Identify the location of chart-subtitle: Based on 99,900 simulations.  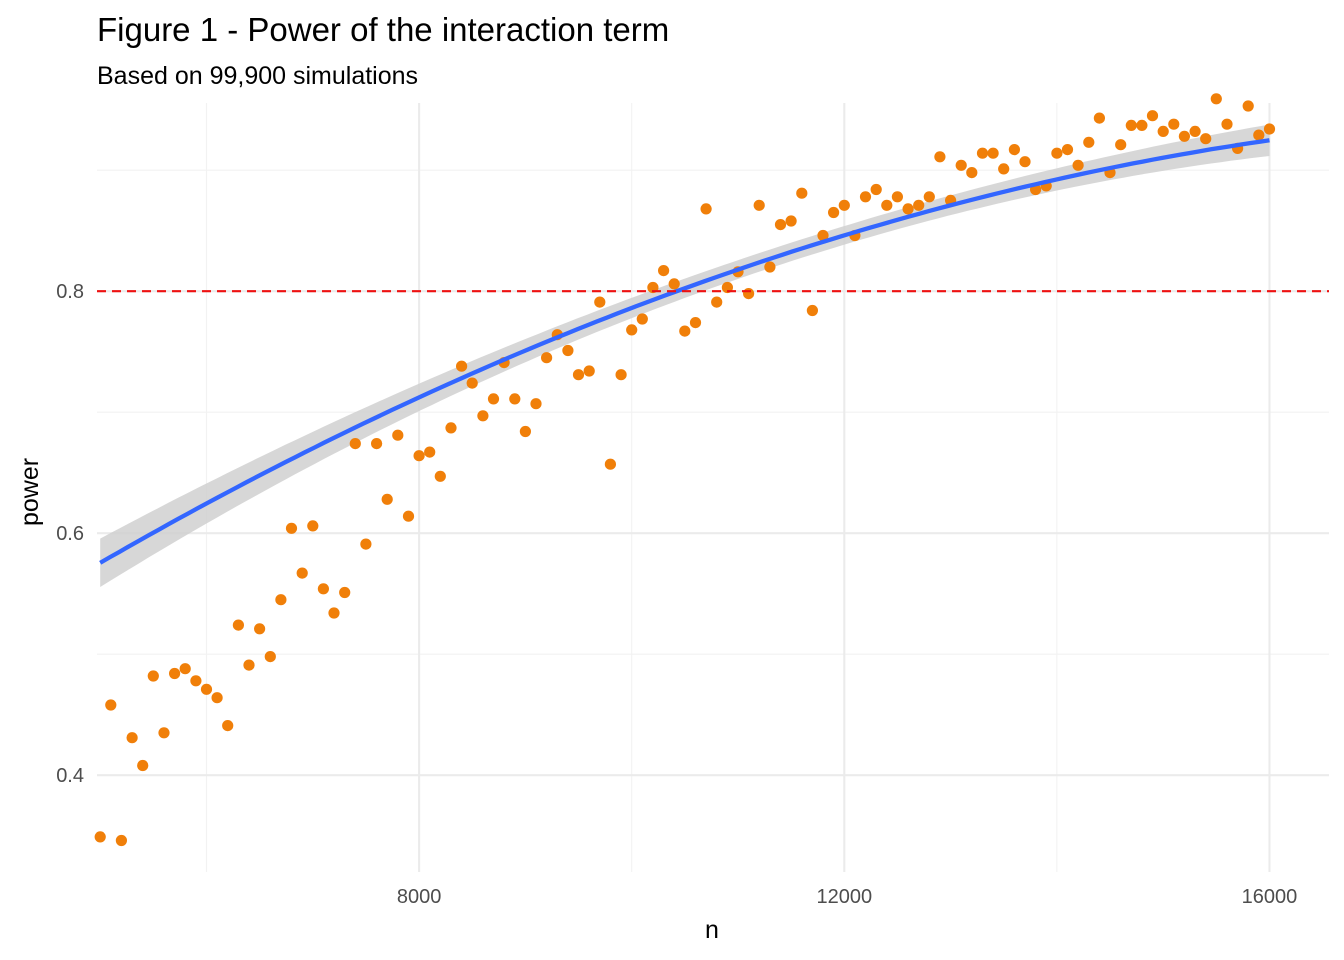
(257, 76).